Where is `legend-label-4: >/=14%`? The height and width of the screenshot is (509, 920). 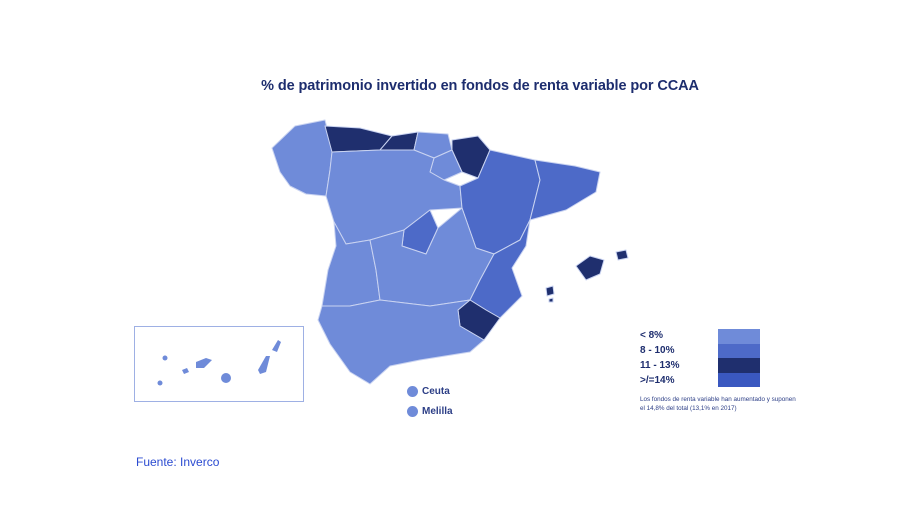
legend-label-4: >/=14% is located at coordinates (657, 380).